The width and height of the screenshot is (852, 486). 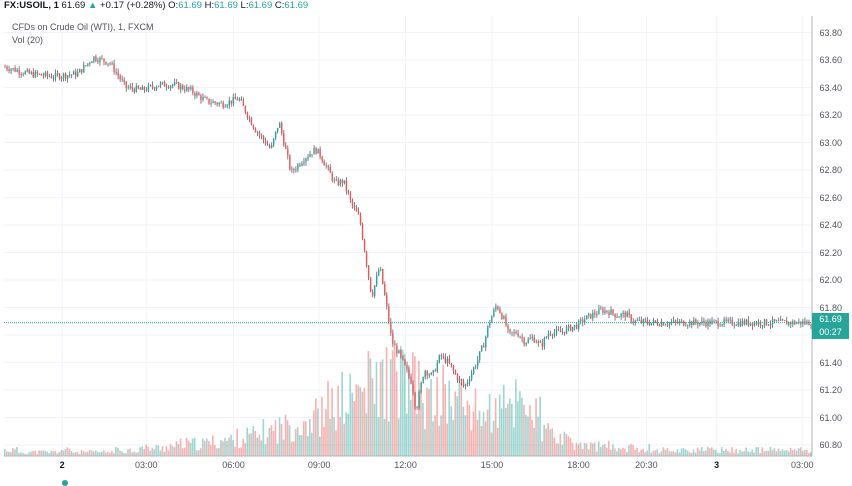 I want to click on y-tick-label: 62.00, so click(x=830, y=280).